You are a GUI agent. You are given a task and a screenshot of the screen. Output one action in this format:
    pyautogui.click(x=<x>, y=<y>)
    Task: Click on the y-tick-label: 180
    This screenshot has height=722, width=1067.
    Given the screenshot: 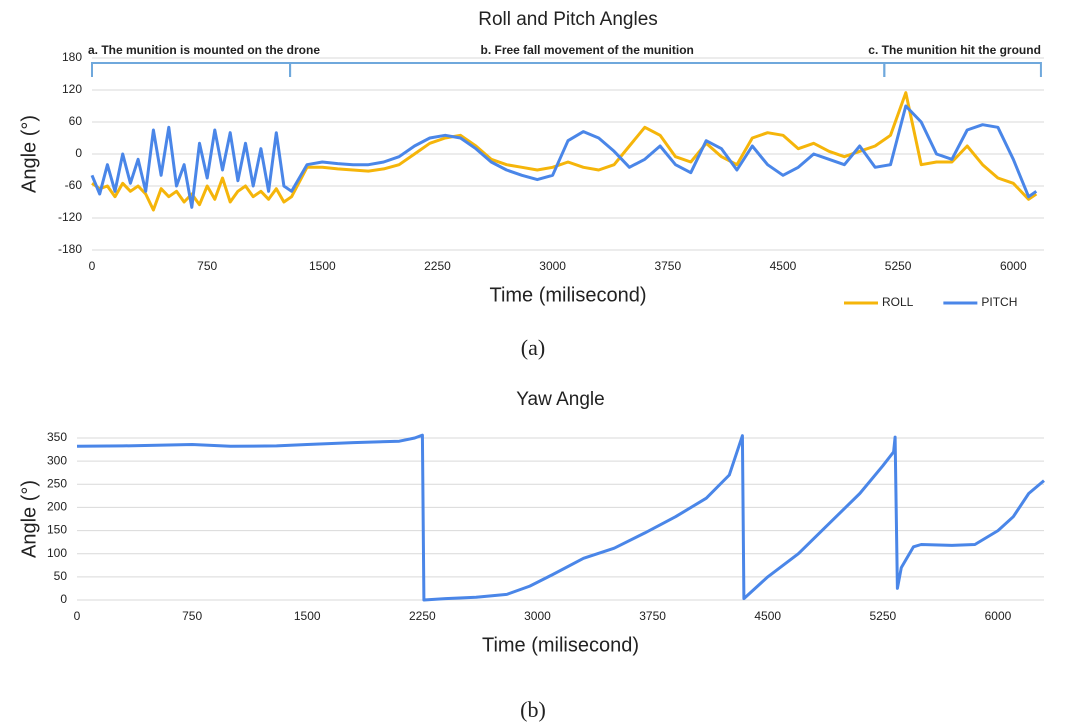 What is the action you would take?
    pyautogui.click(x=72, y=57)
    